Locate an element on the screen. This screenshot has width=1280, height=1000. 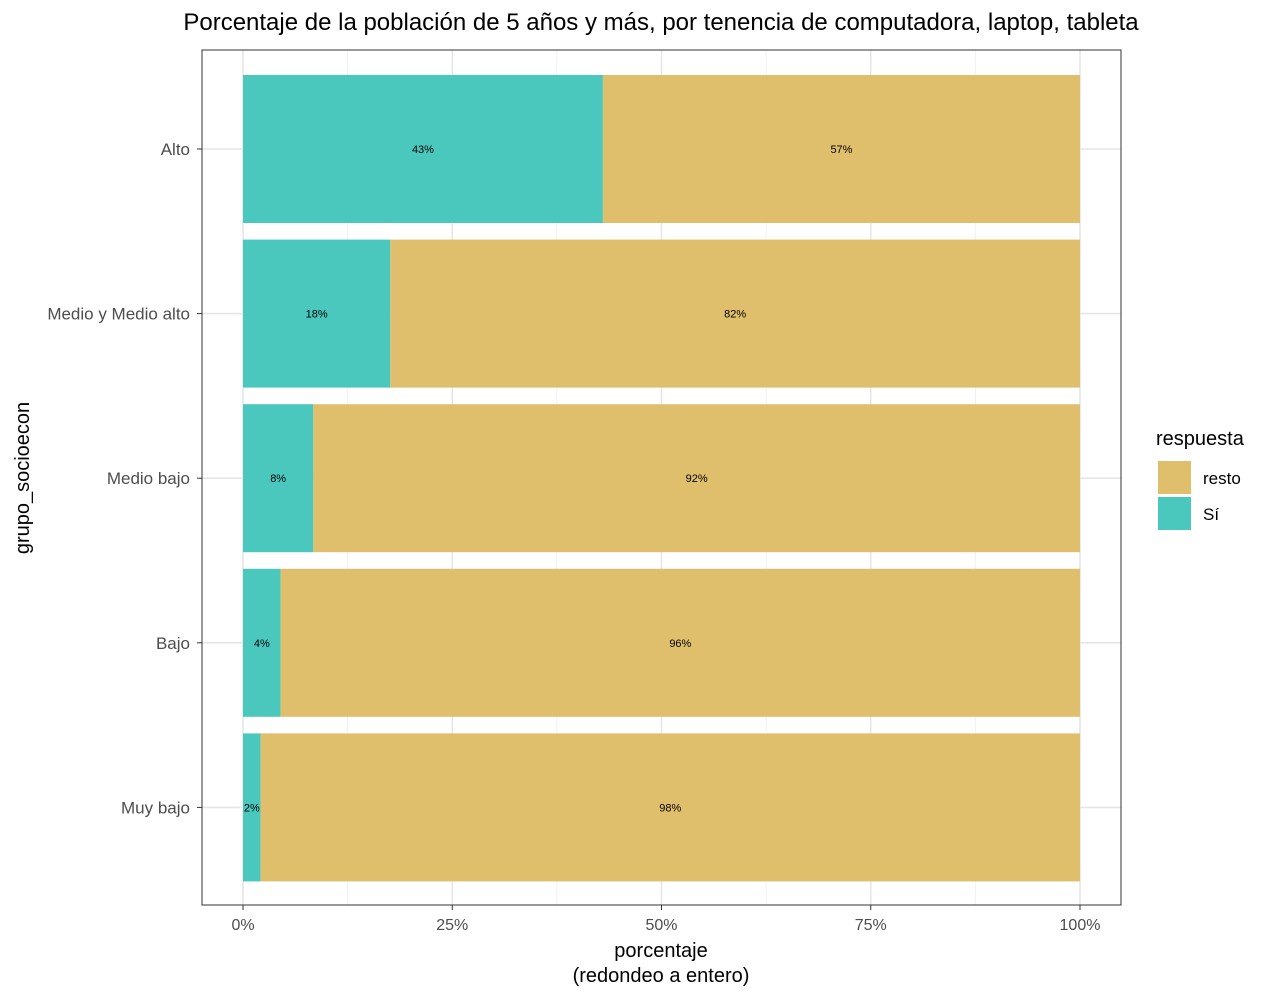
x-tick-label: 75% is located at coordinates (871, 925).